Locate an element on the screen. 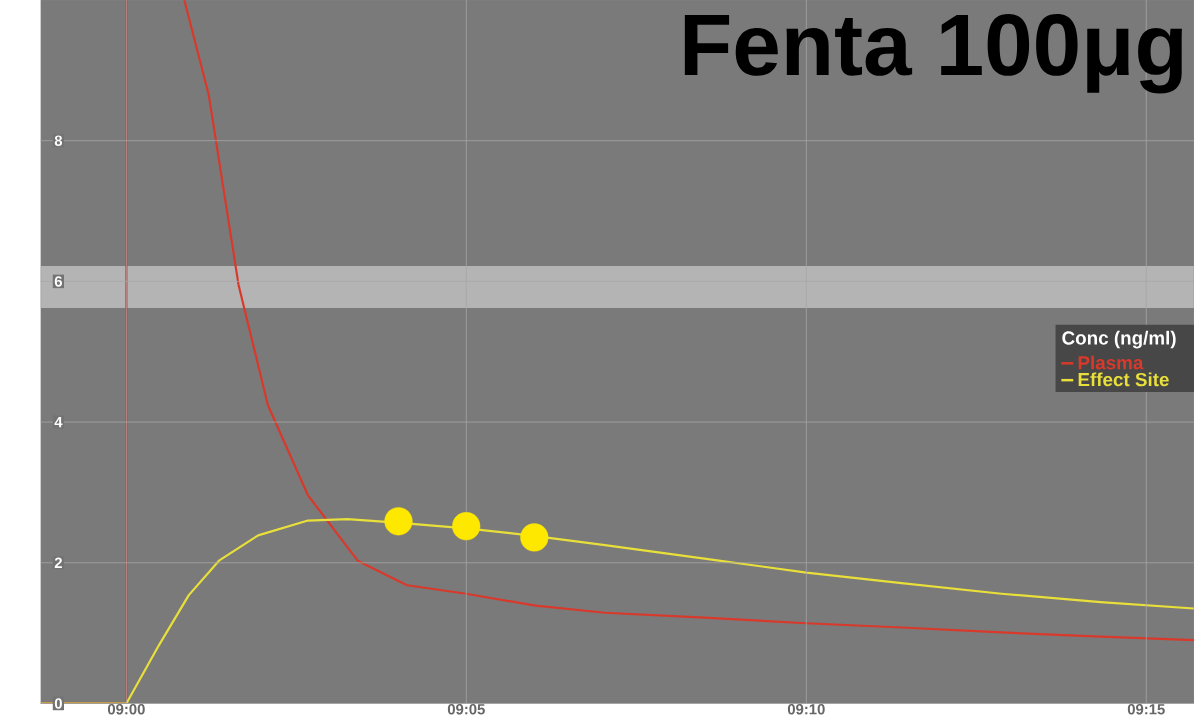 Image resolution: width=1194 pixels, height=725 pixels. x-tick-label: 09:05 is located at coordinates (466, 709).